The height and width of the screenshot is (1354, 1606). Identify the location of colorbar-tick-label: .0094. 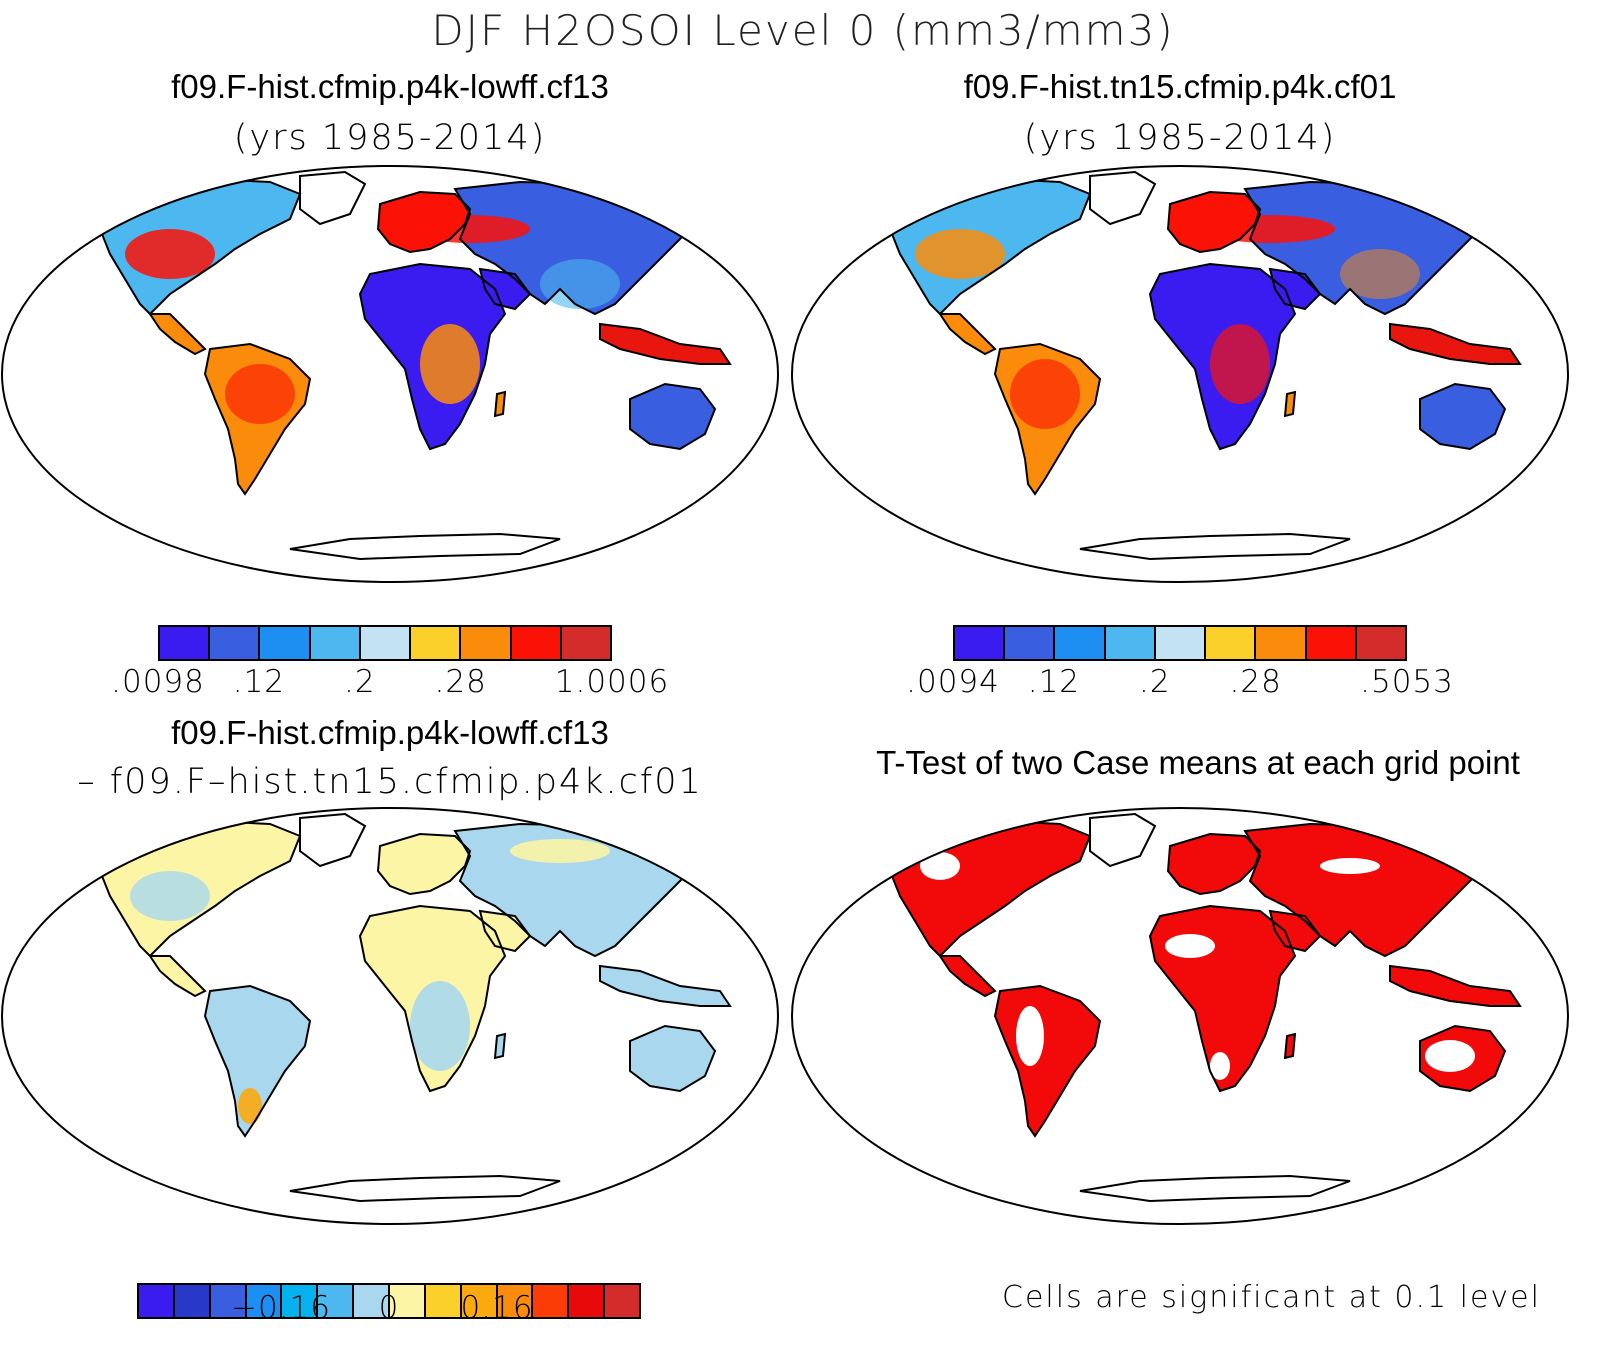
(953, 682).